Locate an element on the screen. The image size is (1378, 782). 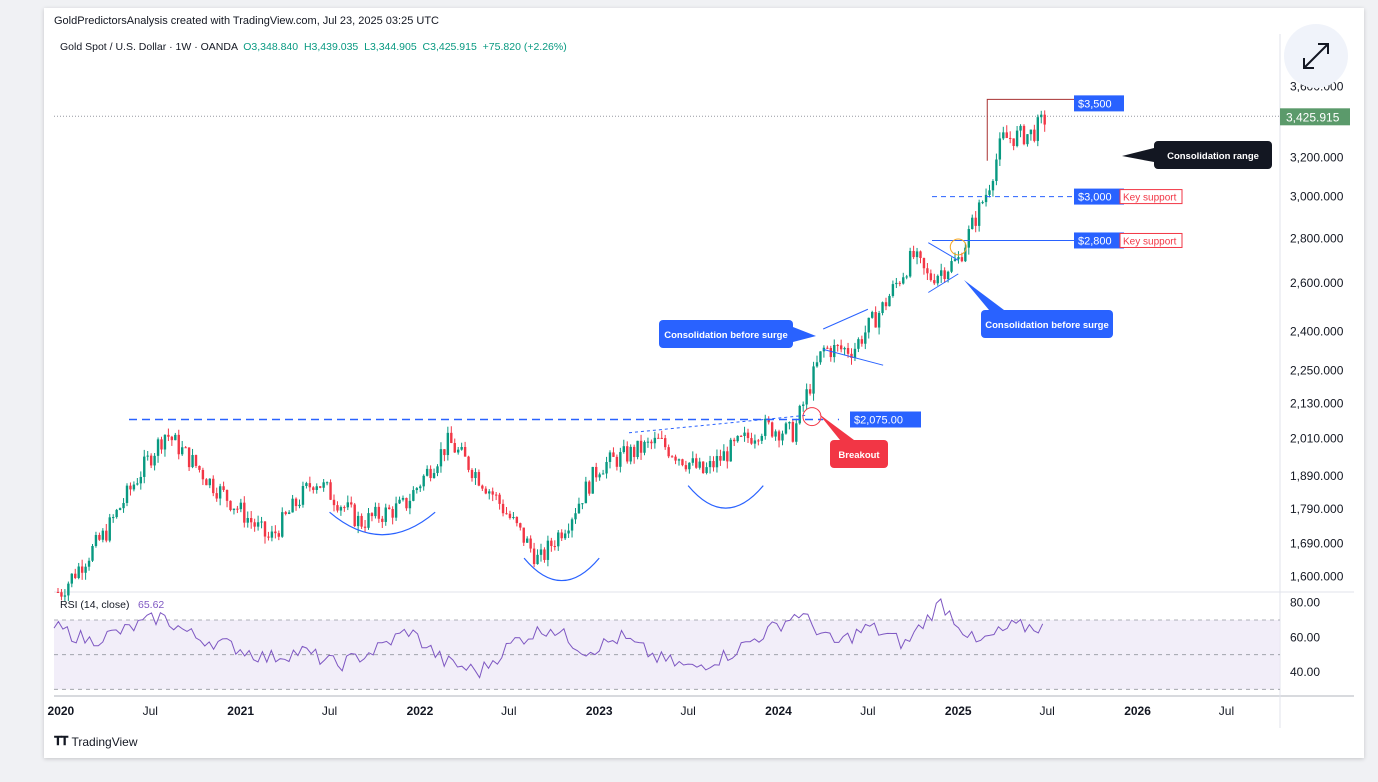
rsi-tick-label: 40.00 is located at coordinates (1305, 672).